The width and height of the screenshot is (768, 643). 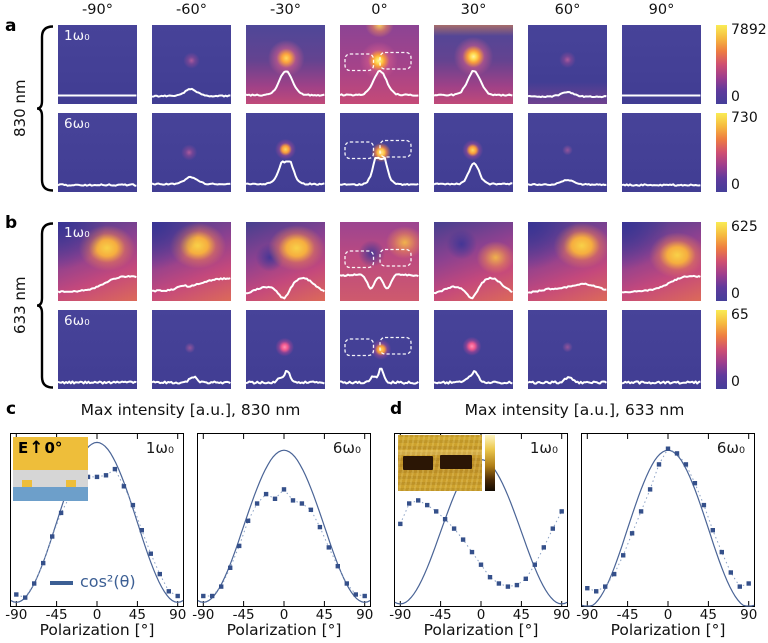 I want to click on heatmap-tile-a2--90: 6ω₀, so click(x=97, y=152).